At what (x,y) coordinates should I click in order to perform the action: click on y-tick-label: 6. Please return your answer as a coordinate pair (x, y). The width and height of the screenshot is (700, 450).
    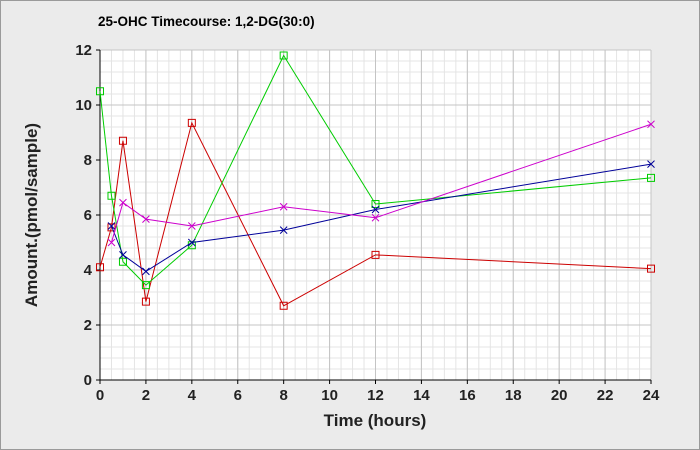
    Looking at the image, I should click on (88, 215).